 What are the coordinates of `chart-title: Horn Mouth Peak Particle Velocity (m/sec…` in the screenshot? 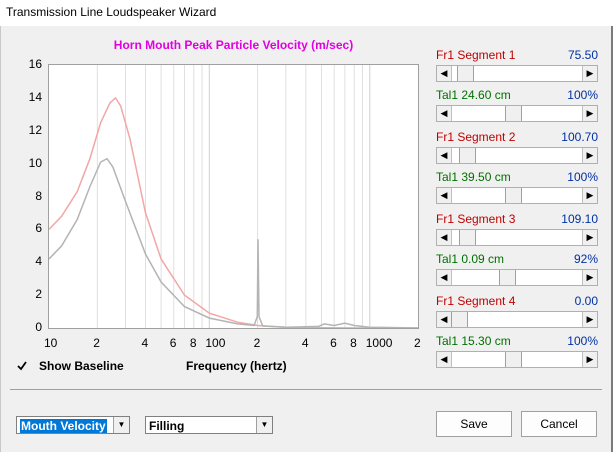 It's located at (233, 45).